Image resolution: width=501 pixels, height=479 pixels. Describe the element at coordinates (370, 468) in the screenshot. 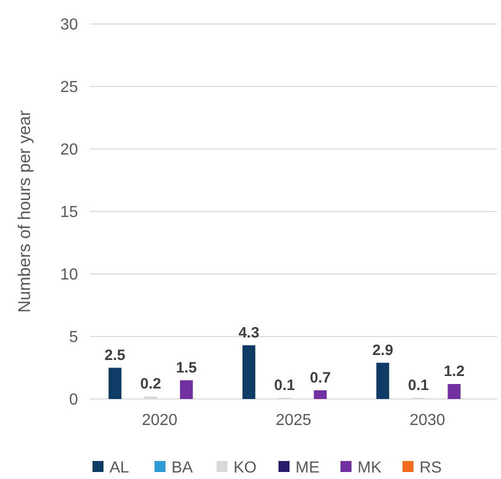

I see `legend-label: MK` at that location.